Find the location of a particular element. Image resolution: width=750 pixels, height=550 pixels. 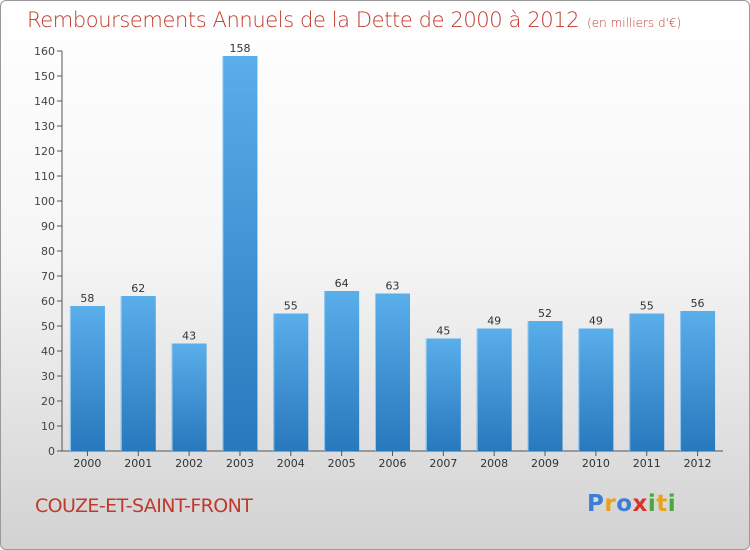

commune-name: COUZE-ET-SAINT-FRONT is located at coordinates (144, 506).